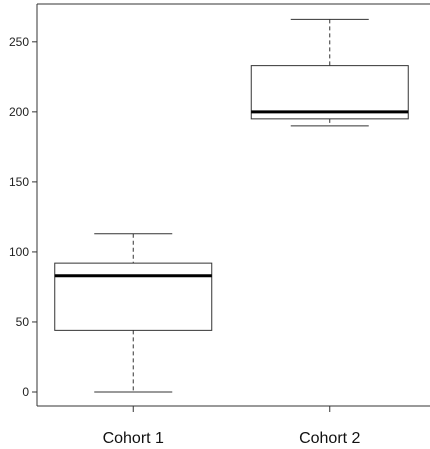  Describe the element at coordinates (23, 217) in the screenshot. I see `y-axis: 0 50 100 150 200 250` at that location.